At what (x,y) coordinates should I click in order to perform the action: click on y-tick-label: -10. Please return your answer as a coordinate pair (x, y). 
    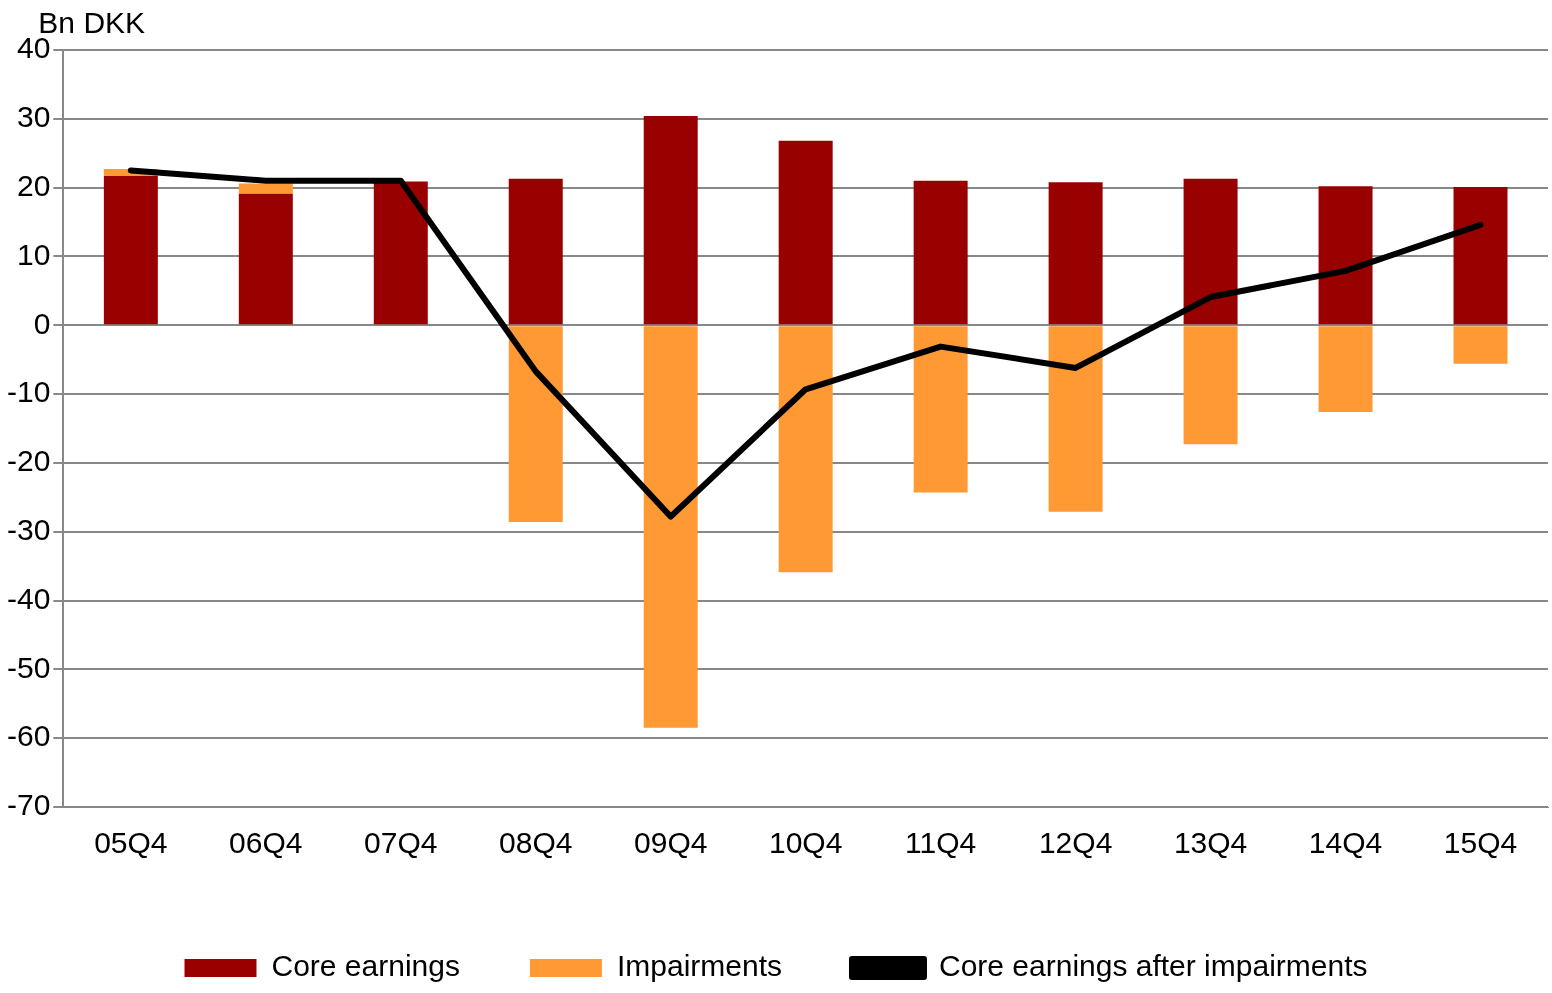
    Looking at the image, I should click on (29, 392).